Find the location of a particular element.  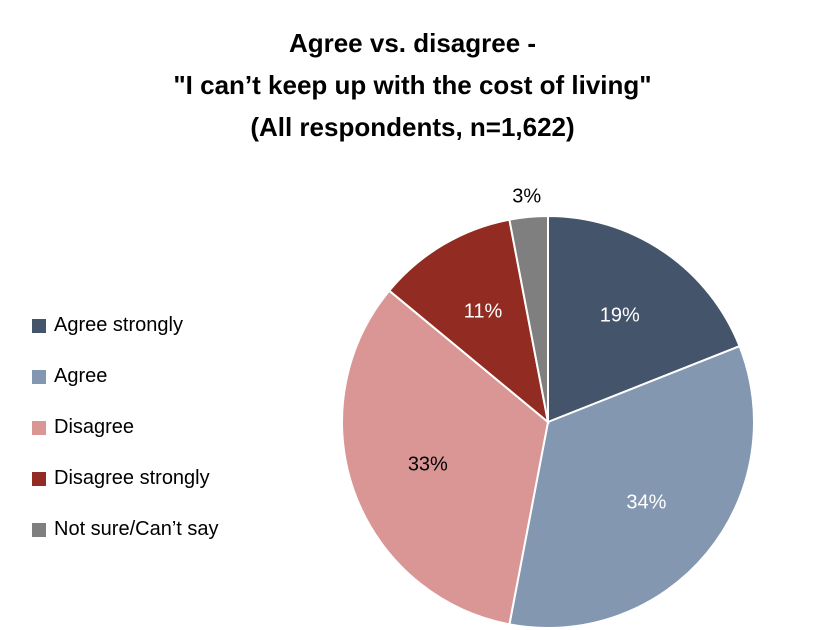

pie-slice-agree-strongly is located at coordinates (644, 319).